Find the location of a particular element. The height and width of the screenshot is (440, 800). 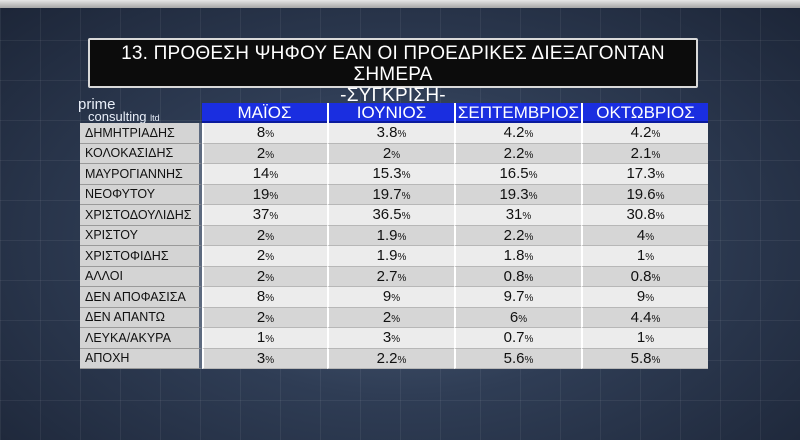

value-cell: 4.2% is located at coordinates (644, 133).